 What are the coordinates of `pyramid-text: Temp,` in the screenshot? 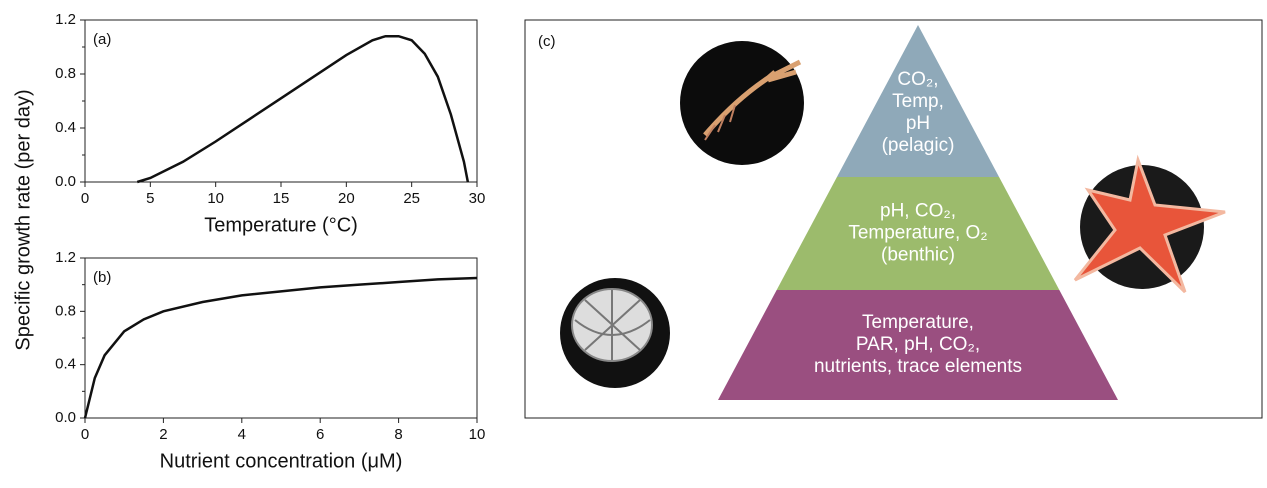 It's located at (918, 101).